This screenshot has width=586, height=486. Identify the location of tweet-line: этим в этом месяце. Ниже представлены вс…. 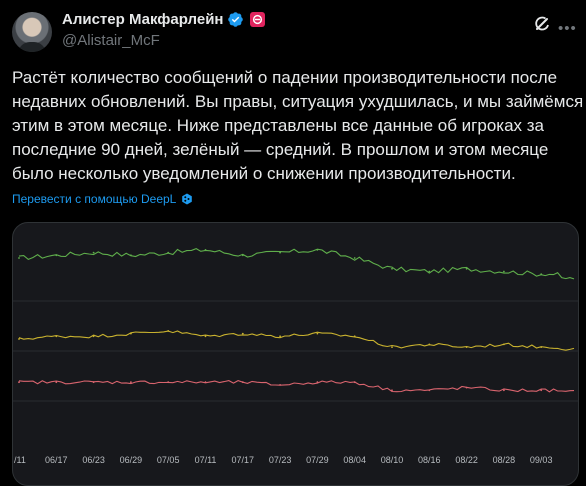
(278, 125).